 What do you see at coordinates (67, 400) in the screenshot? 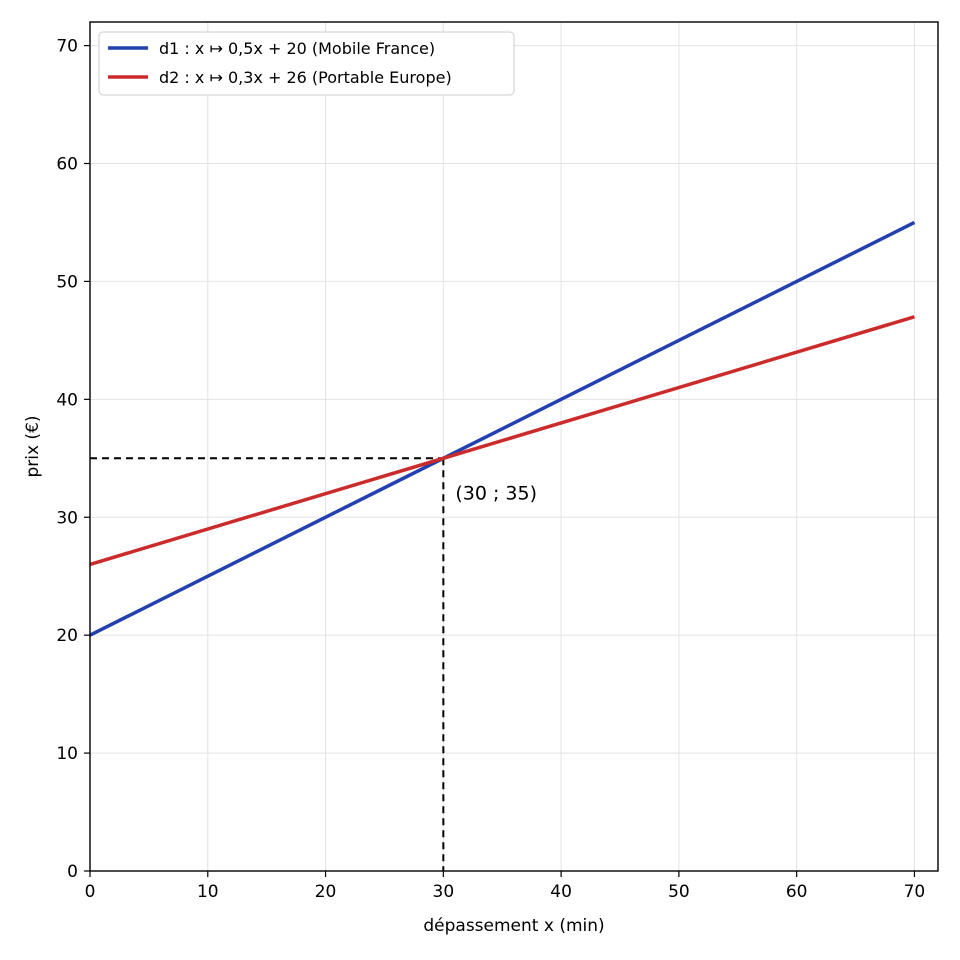
I see `y-tick-label: 40` at bounding box center [67, 400].